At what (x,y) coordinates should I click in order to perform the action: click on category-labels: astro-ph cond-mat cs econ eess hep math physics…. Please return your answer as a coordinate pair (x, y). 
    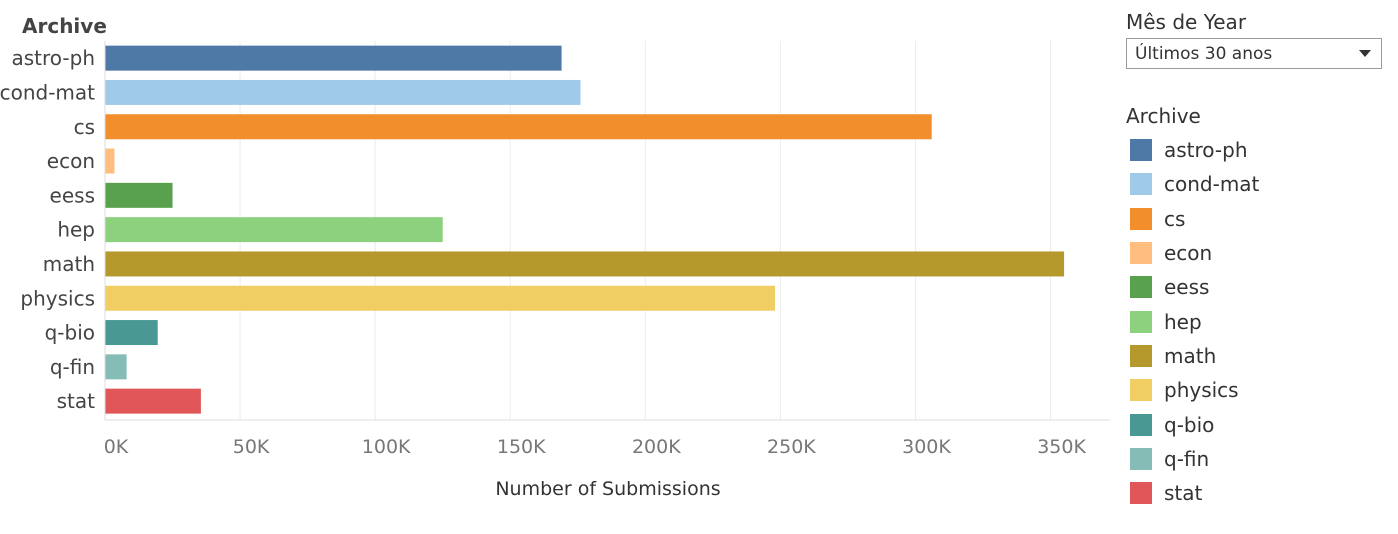
    Looking at the image, I should click on (47, 229).